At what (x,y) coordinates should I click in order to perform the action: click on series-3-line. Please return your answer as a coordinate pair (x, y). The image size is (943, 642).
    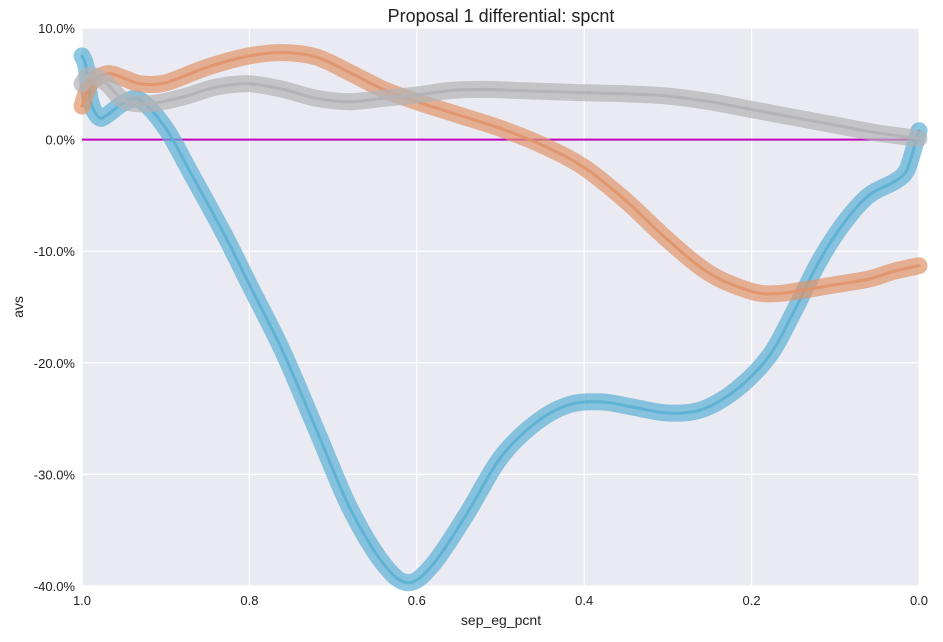
    Looking at the image, I should click on (500, 106).